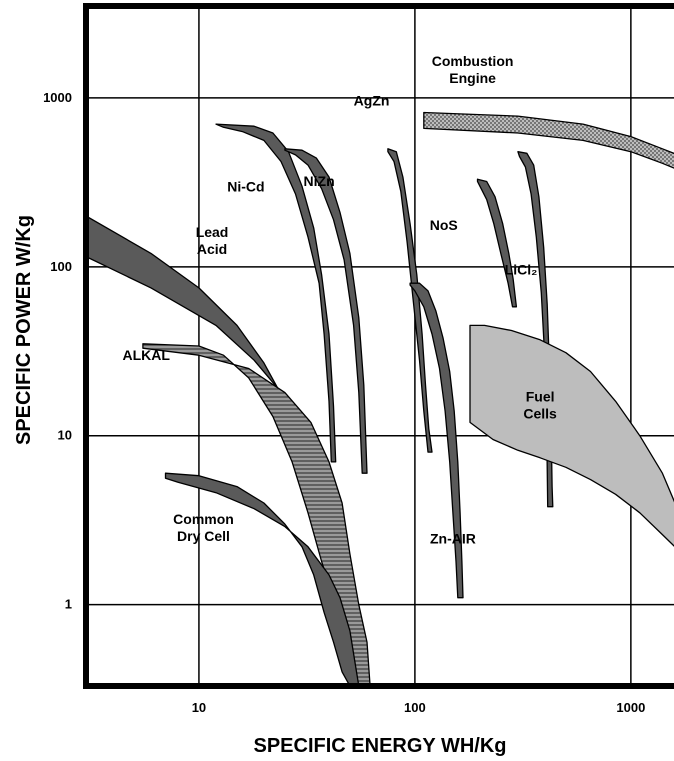  I want to click on x-axis-label: SPECIFIC ENERGY WH/Kg, so click(380, 746).